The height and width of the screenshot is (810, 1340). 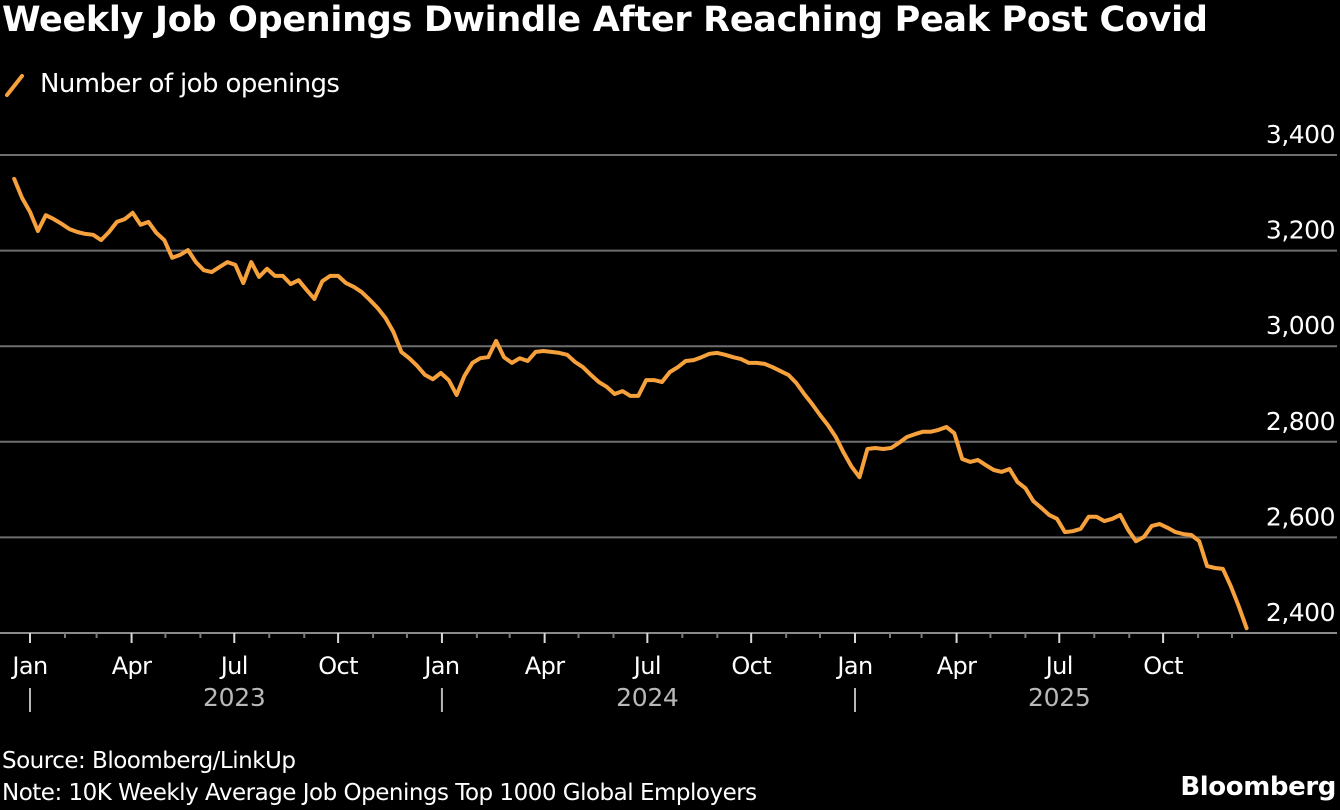 What do you see at coordinates (1301, 373) in the screenshot?
I see `y-axis-labels: 3,400 3,200 3,000 2,800 2,600 2,400` at bounding box center [1301, 373].